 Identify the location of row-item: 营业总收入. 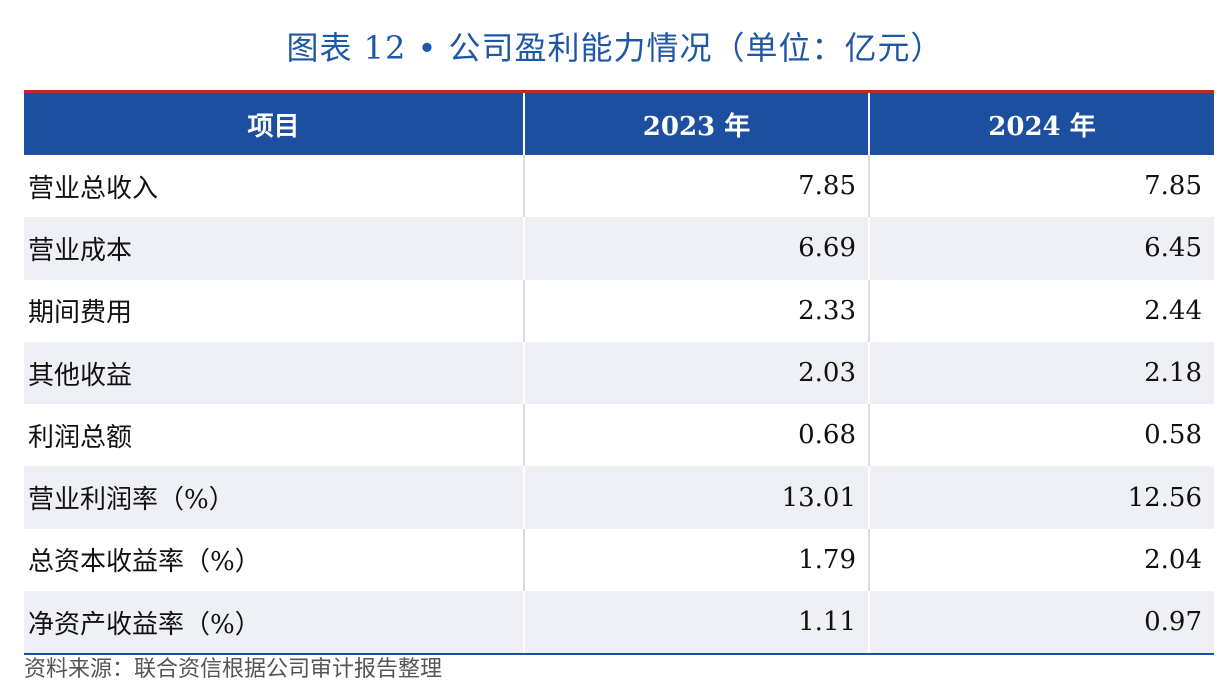
(274, 186).